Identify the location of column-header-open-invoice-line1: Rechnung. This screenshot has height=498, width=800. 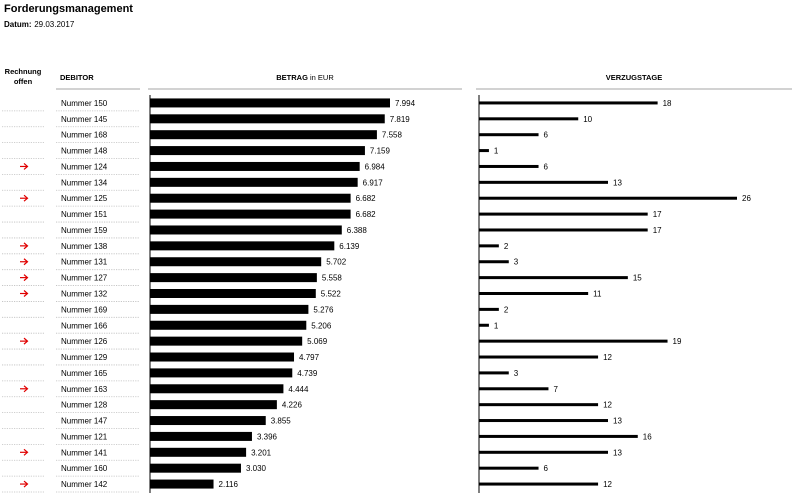
(23, 71).